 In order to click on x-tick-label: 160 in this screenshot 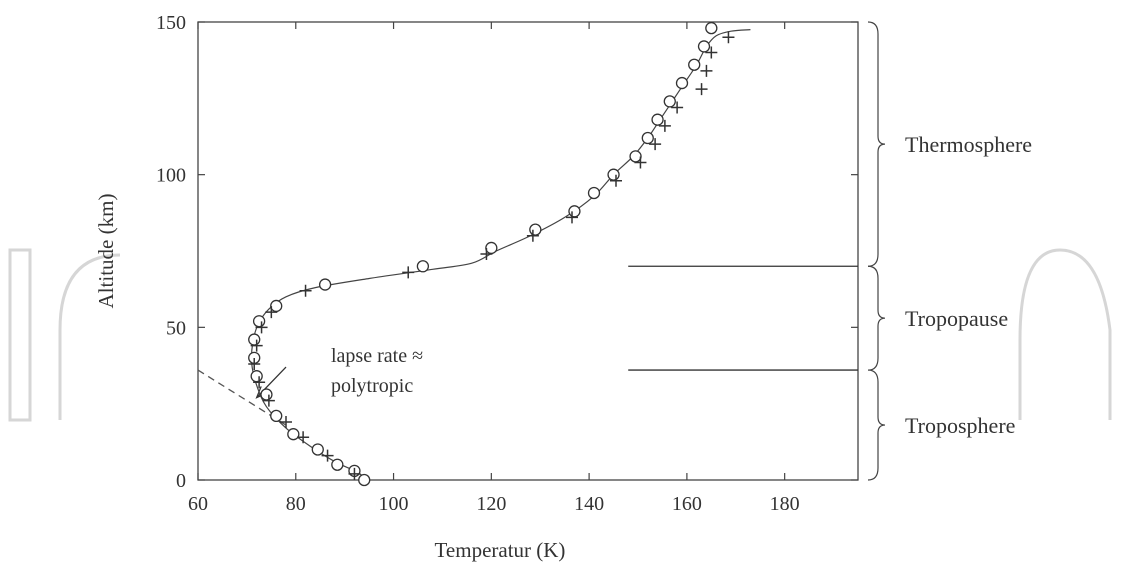, I will do `click(687, 504)`.